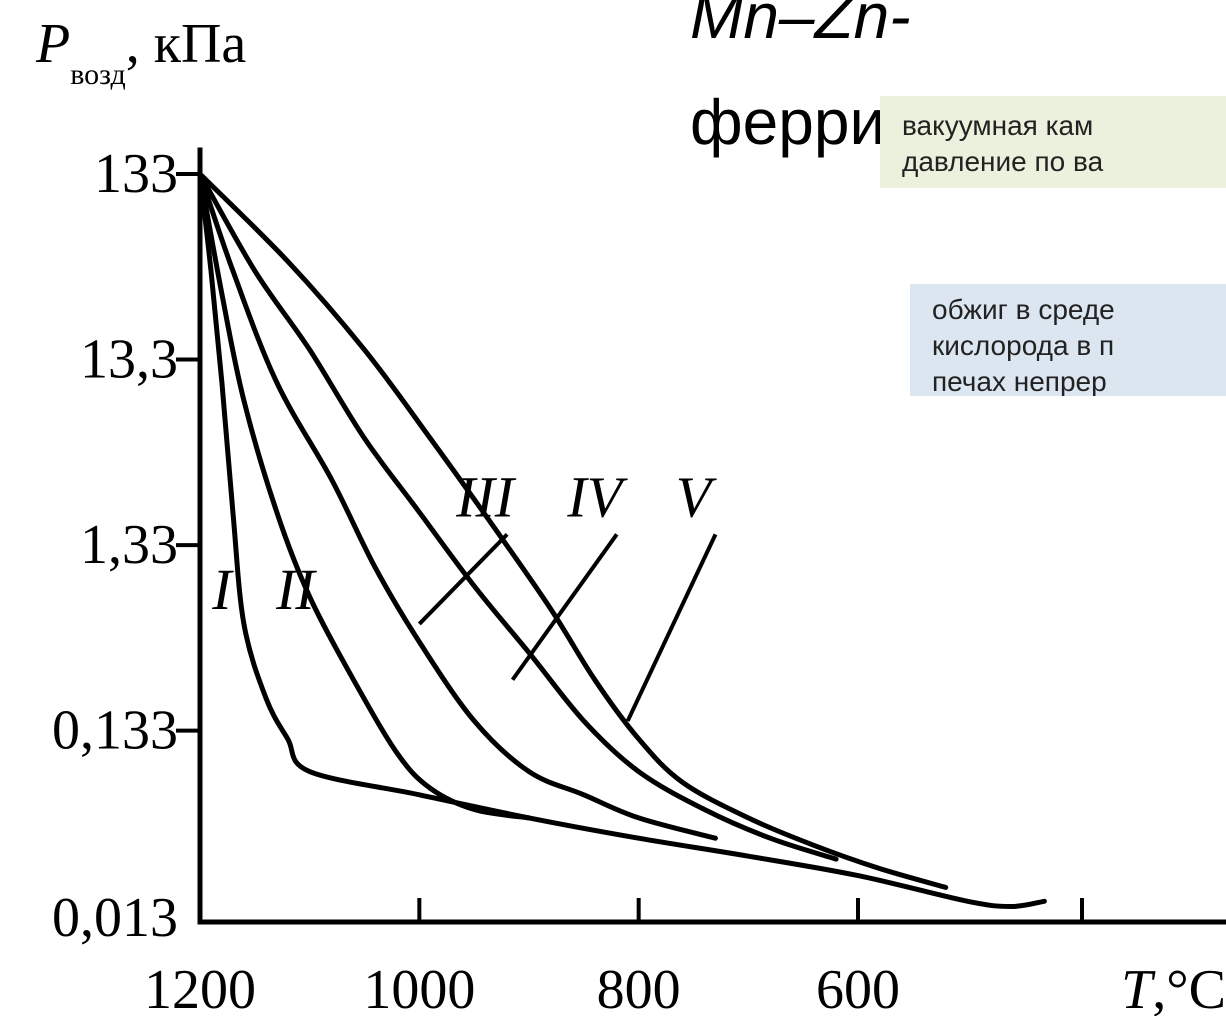 The height and width of the screenshot is (1016, 1226). Describe the element at coordinates (1053, 142) in the screenshot. I see `note-vacuum-chamber: вакуумная кам давление по ва` at that location.